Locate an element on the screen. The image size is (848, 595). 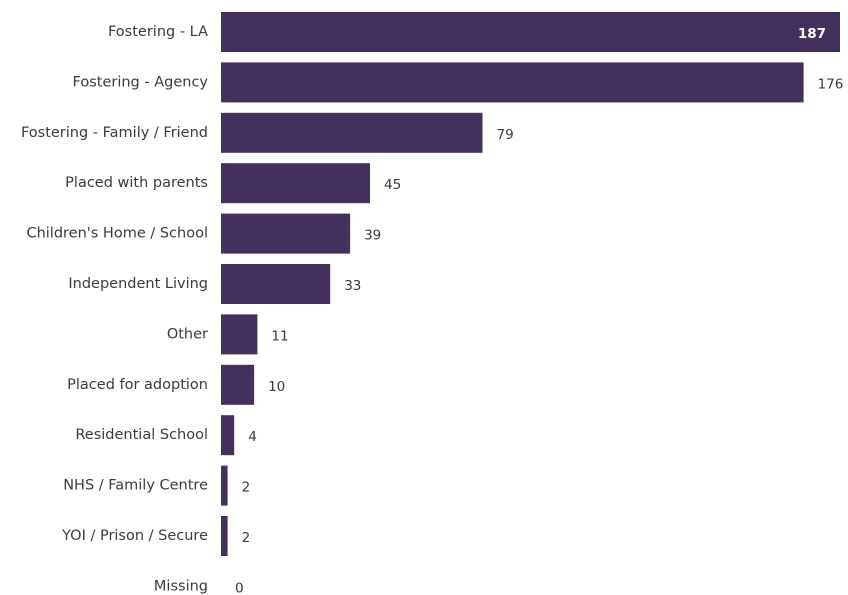
category-label-placed-with-parents: Placed with parents is located at coordinates (136, 183).